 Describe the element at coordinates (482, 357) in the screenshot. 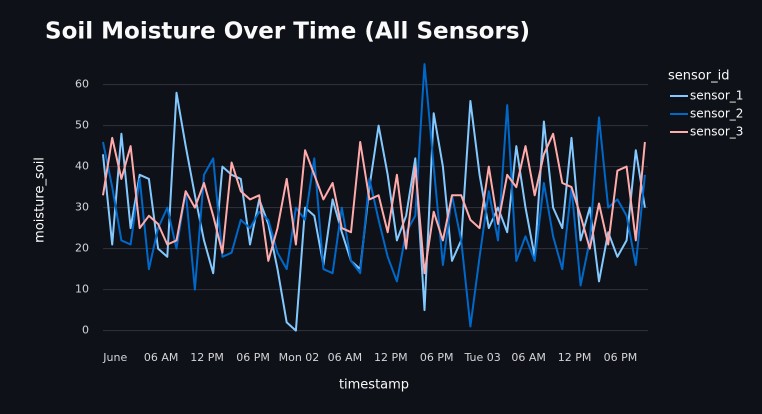

I see `x-tick-label: Tue 03` at that location.